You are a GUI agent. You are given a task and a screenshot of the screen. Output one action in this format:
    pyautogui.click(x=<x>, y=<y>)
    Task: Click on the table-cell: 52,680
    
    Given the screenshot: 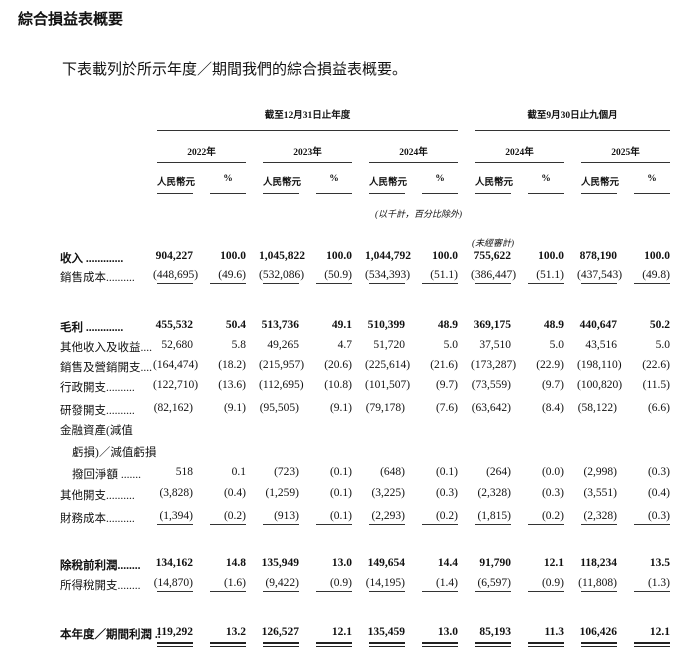 What is the action you would take?
    pyautogui.click(x=177, y=345)
    